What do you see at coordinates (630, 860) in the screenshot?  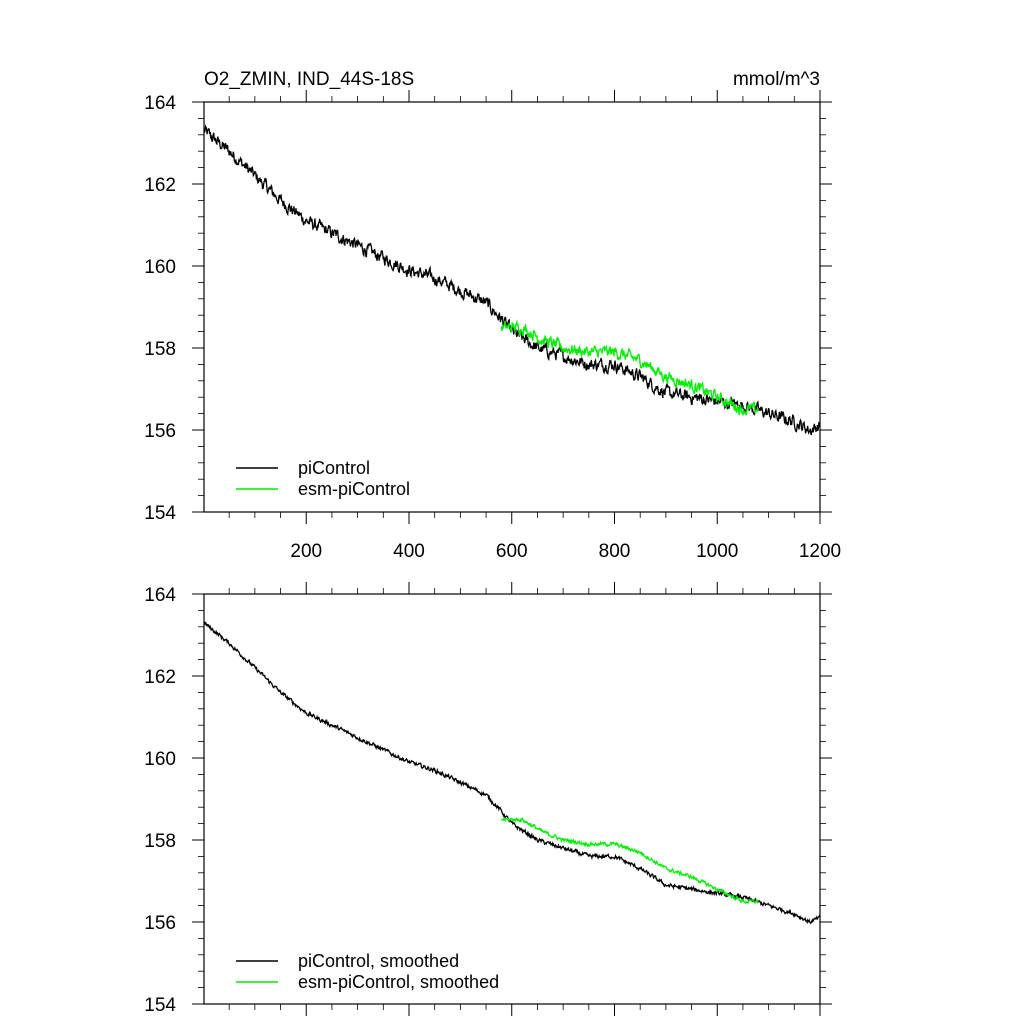 I see `series-line-esm-picontrol-smoothed` at bounding box center [630, 860].